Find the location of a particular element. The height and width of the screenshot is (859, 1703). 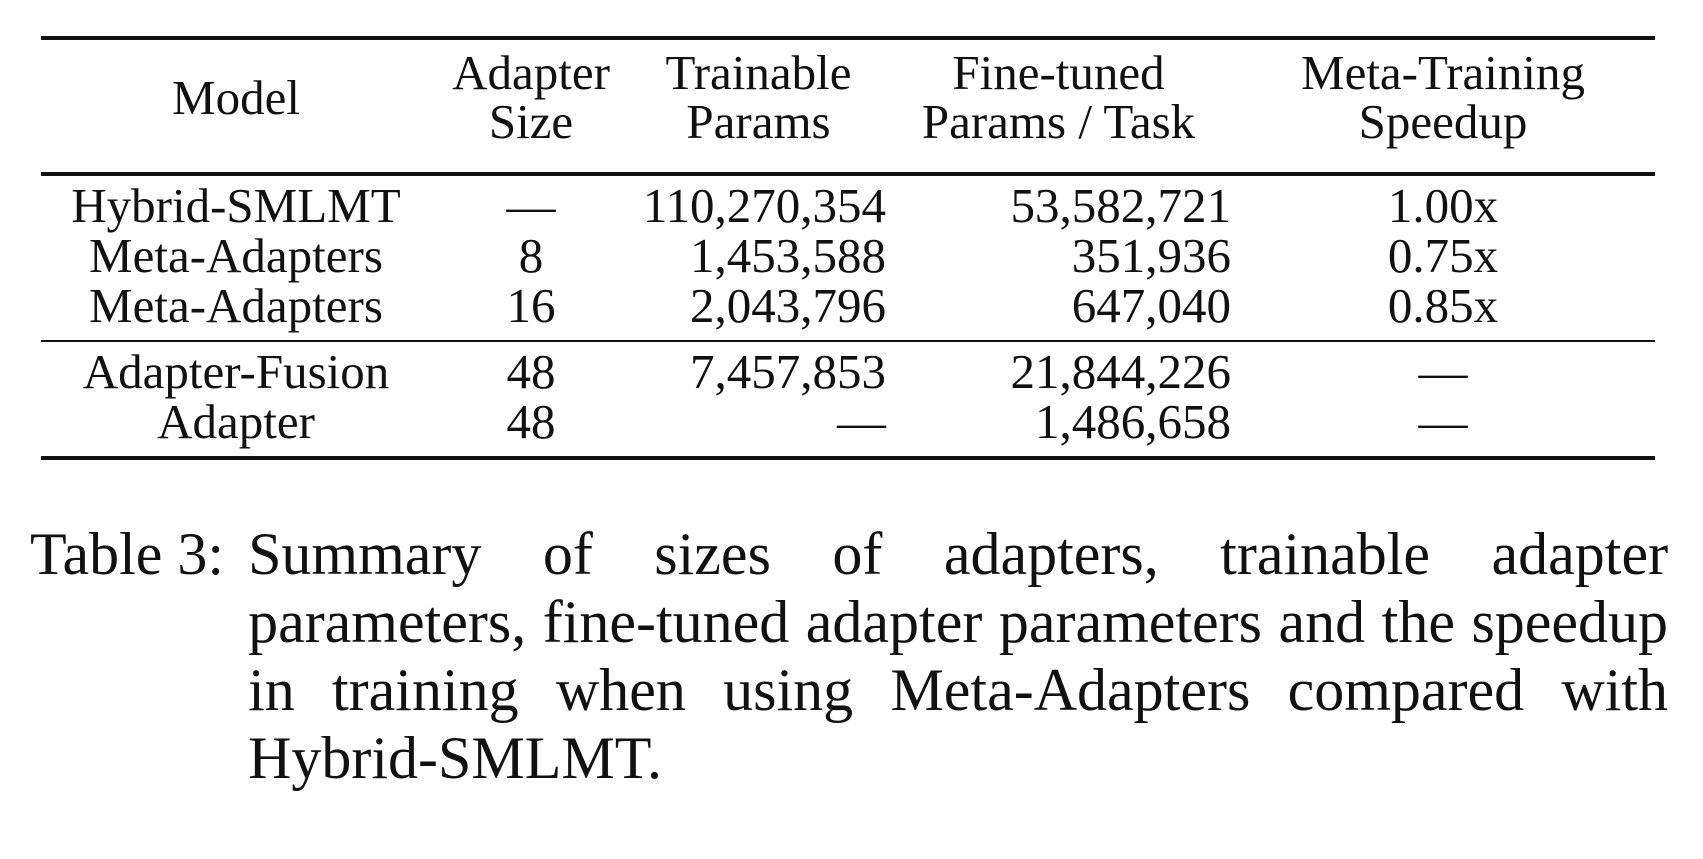

header-speedup: Meta-Training Speedup is located at coordinates (1443, 106).